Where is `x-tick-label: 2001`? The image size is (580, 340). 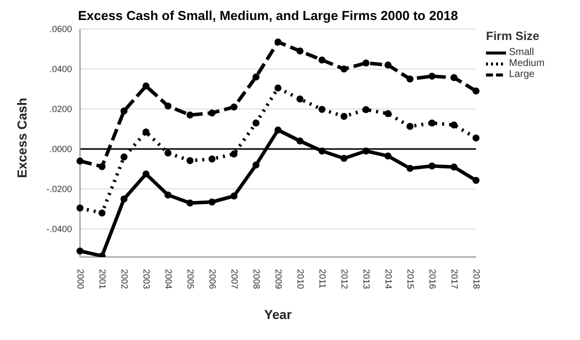 x-tick-label: 2001 is located at coordinates (103, 279).